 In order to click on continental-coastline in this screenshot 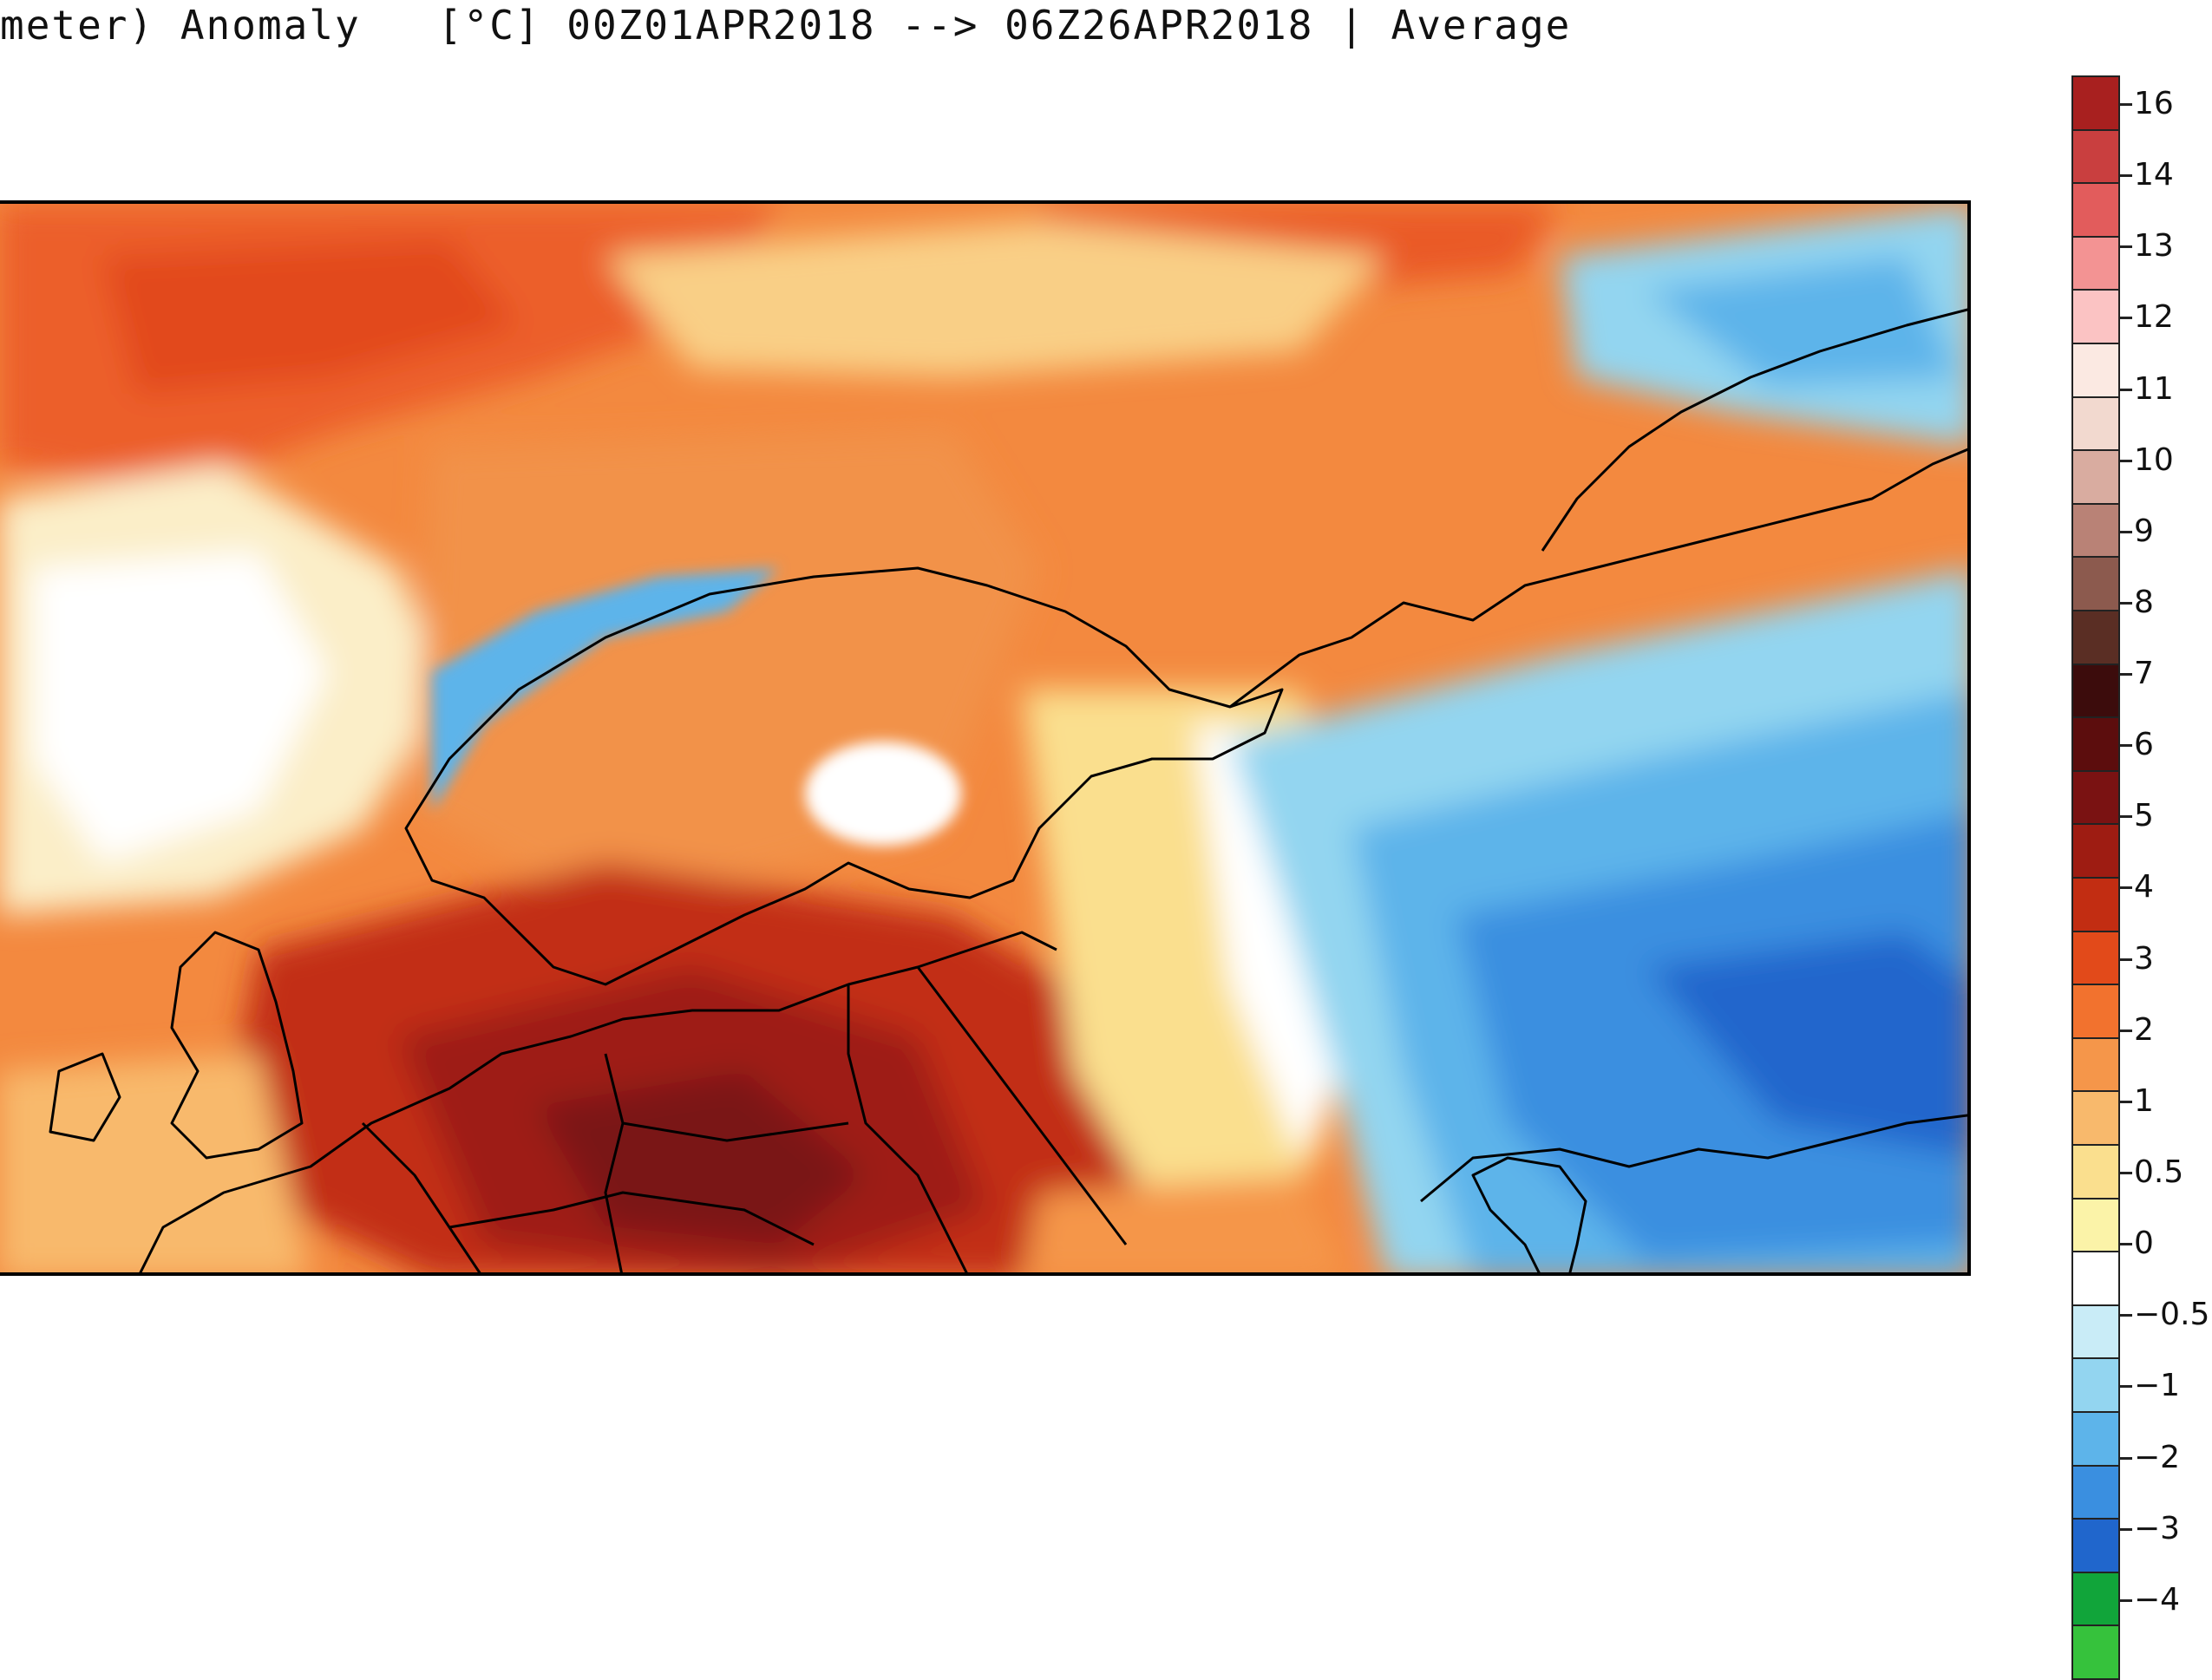, I will do `click(598, 1101)`.